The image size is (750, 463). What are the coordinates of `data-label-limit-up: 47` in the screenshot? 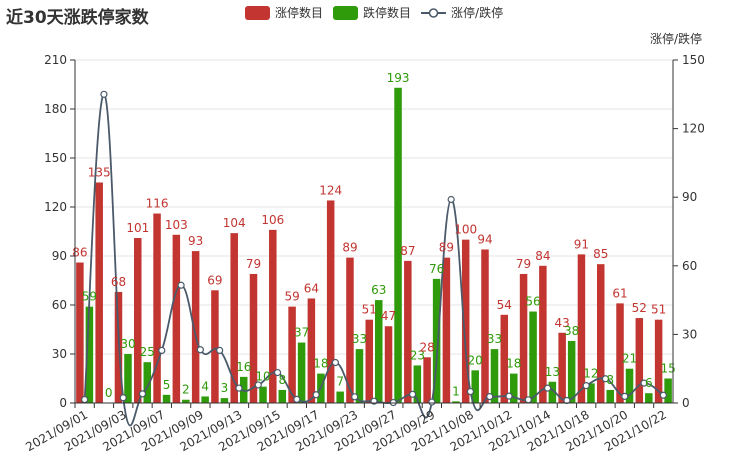 It's located at (388, 316).